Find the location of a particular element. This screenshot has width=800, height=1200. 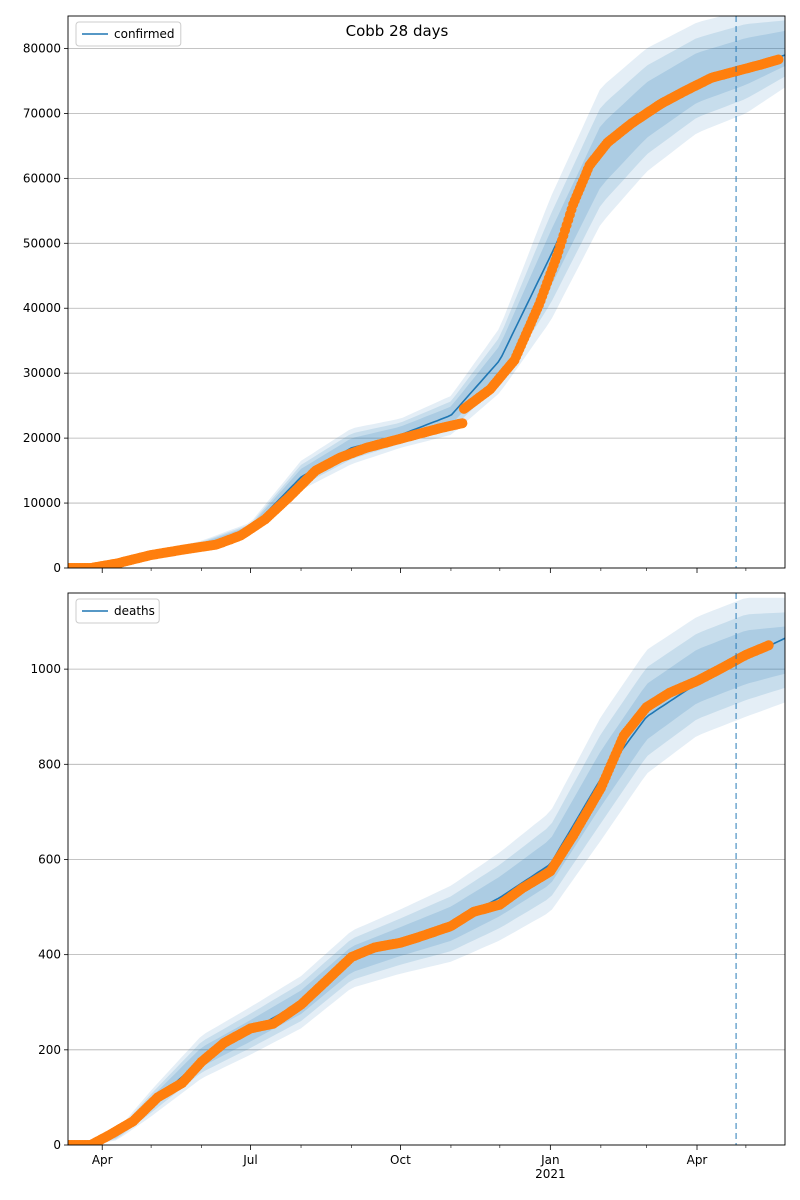

y-tick-label: 40000 is located at coordinates (42, 308).